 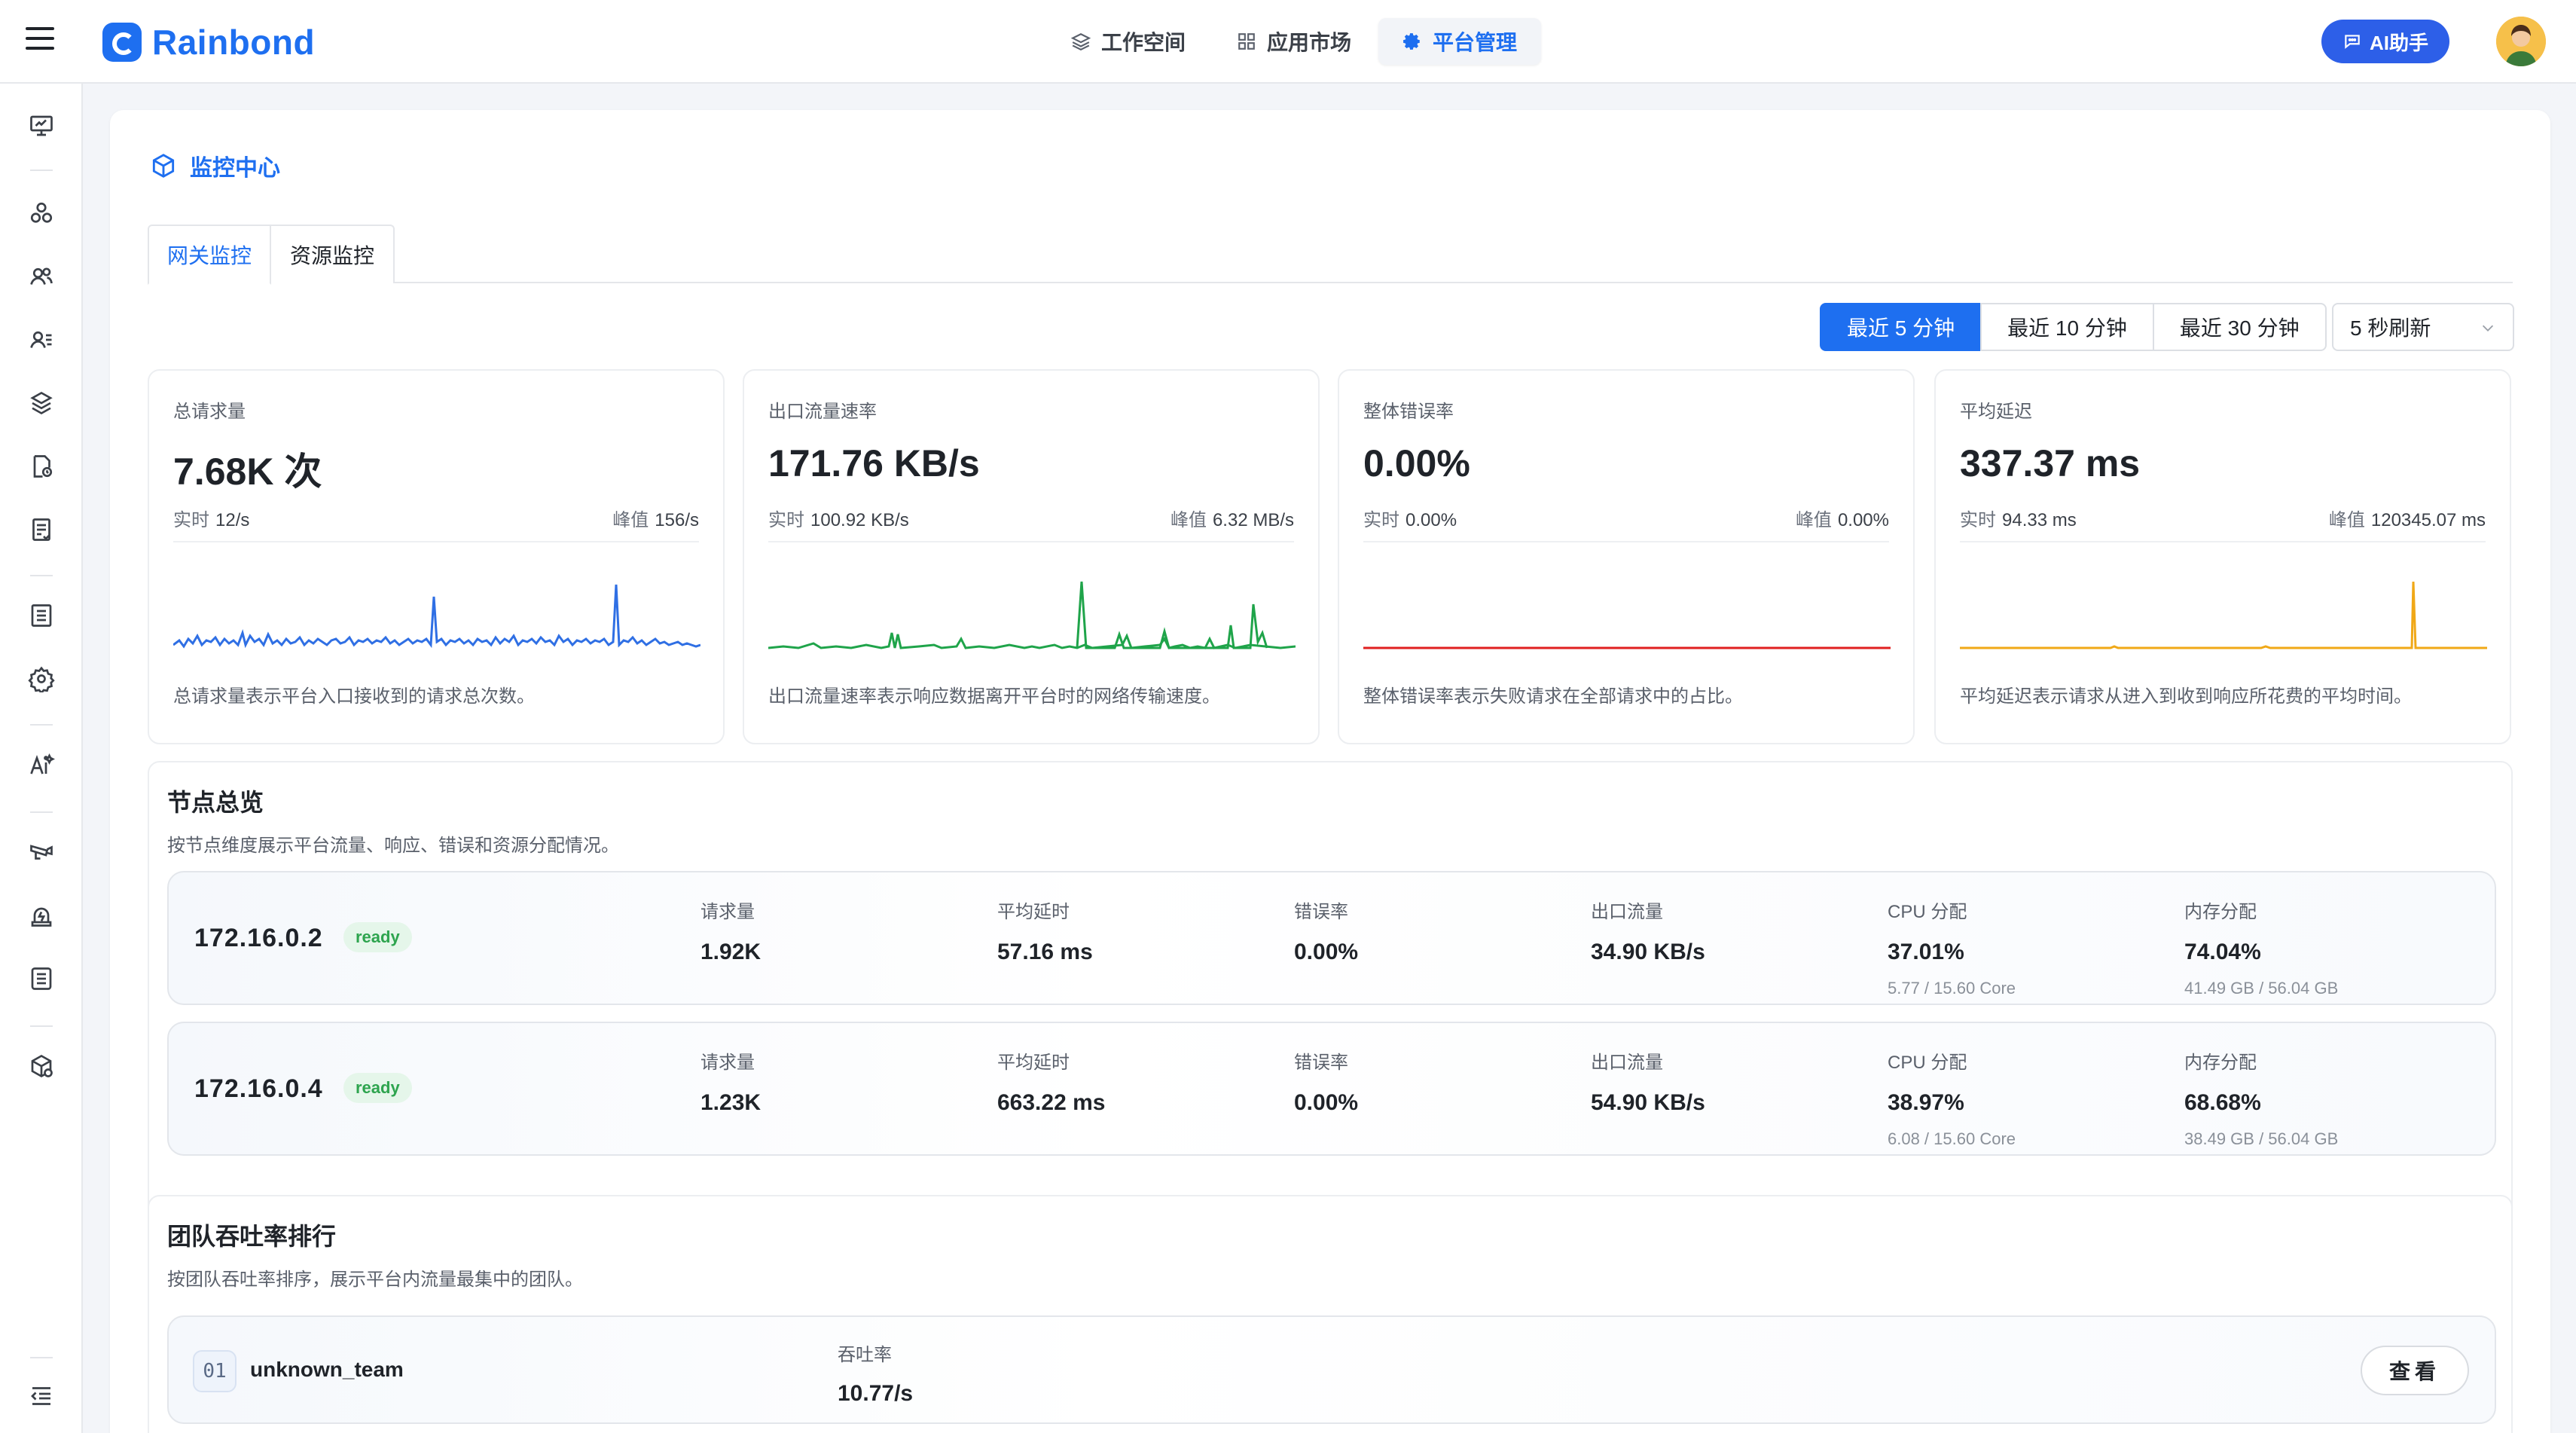 What do you see at coordinates (42, 213) in the screenshot?
I see `cluster-icon` at bounding box center [42, 213].